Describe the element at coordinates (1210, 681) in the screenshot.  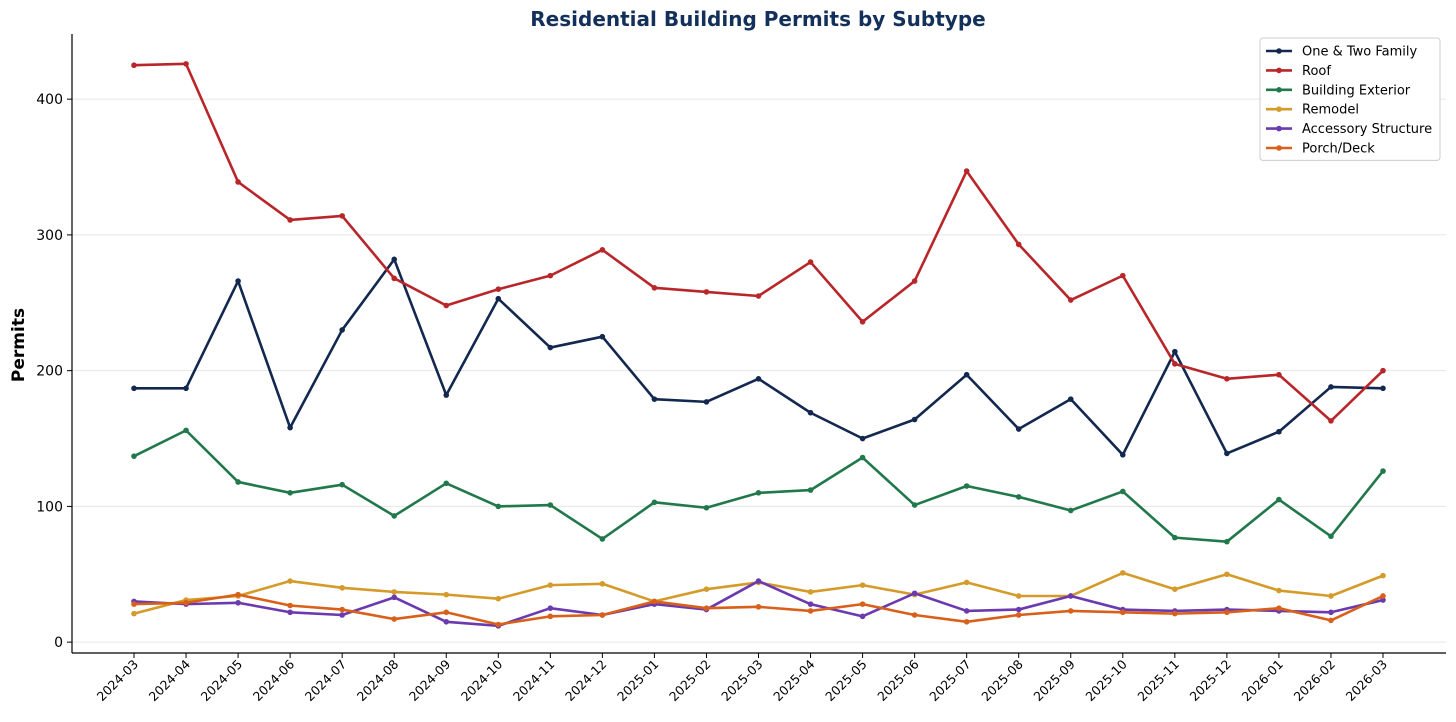
I see `x-tick-label: 2025-12` at that location.